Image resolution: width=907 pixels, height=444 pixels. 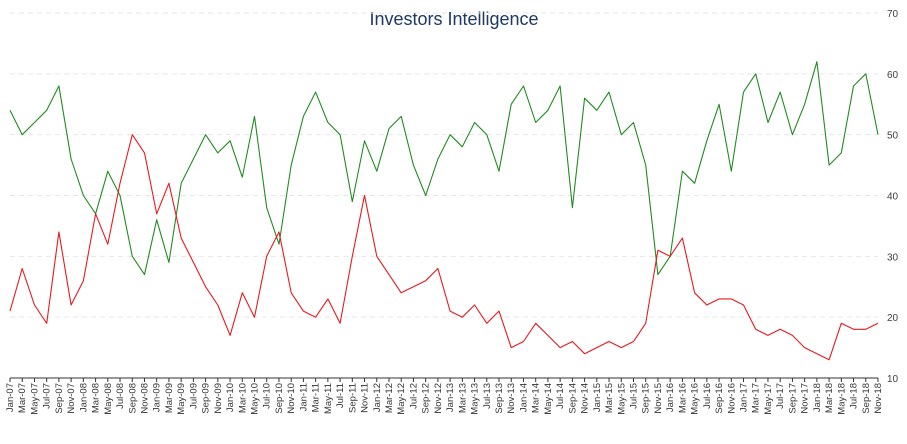 I want to click on x-tick-label: Mar-17, so click(x=756, y=398).